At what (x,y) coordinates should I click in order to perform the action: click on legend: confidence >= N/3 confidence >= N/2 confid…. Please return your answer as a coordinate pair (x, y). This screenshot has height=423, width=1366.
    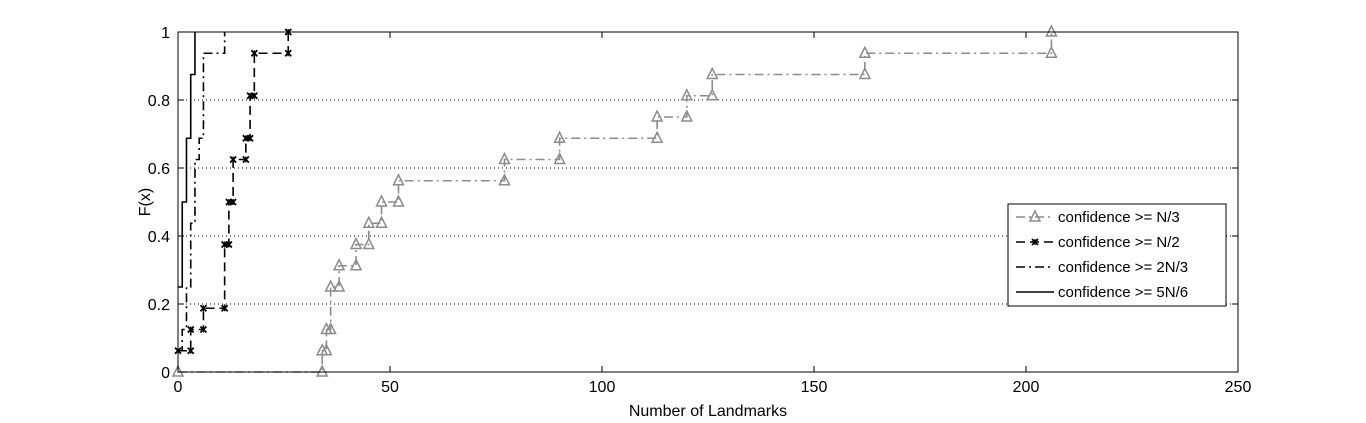
    Looking at the image, I should click on (1117, 255).